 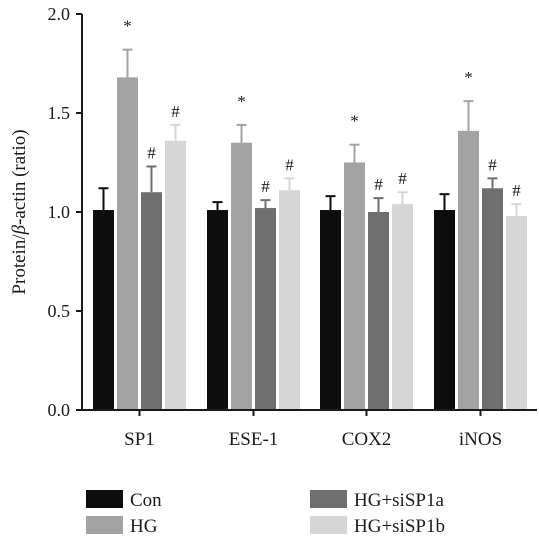 What do you see at coordinates (399, 526) in the screenshot?
I see `legend-label: HG+siSP1b` at bounding box center [399, 526].